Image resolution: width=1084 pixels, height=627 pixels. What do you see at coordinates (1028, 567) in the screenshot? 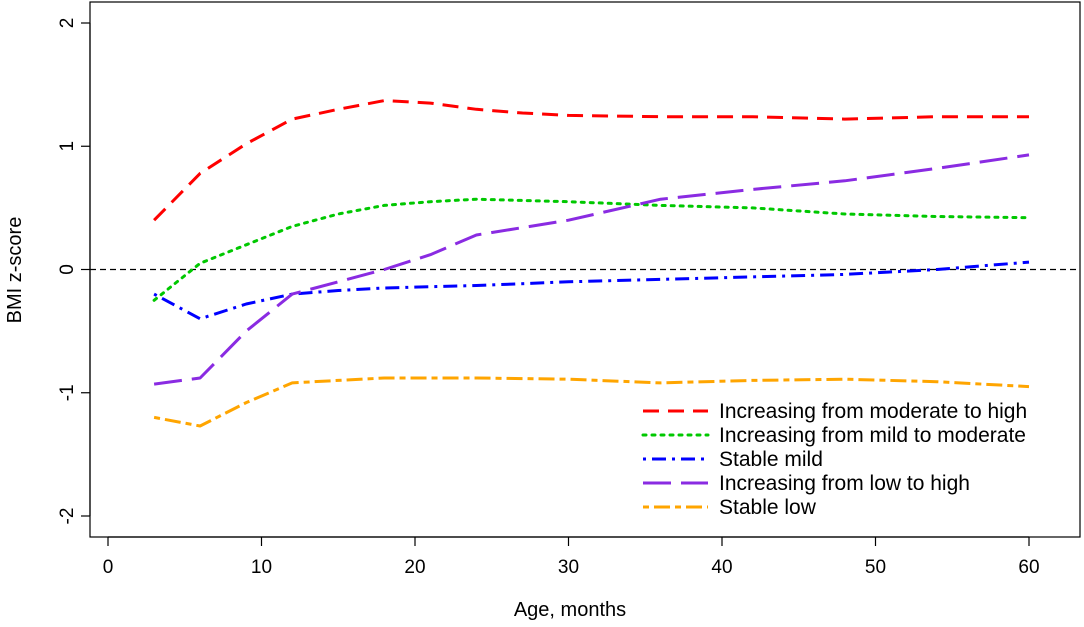
I see `x-tick-label: 60` at bounding box center [1028, 567].